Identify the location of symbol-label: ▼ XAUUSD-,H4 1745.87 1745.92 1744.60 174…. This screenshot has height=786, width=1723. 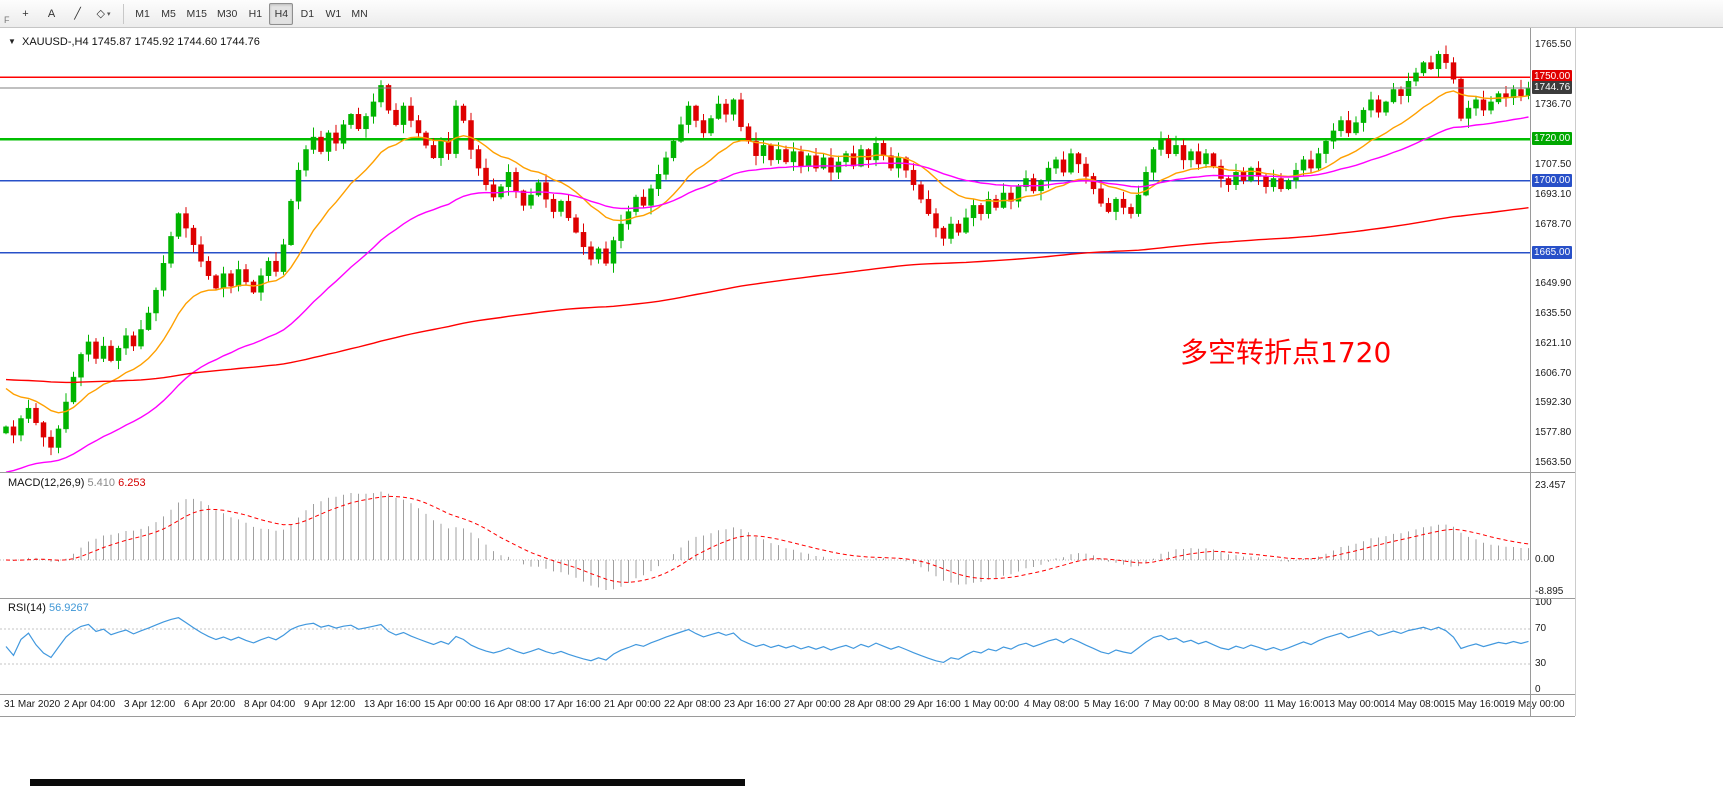
(134, 42).